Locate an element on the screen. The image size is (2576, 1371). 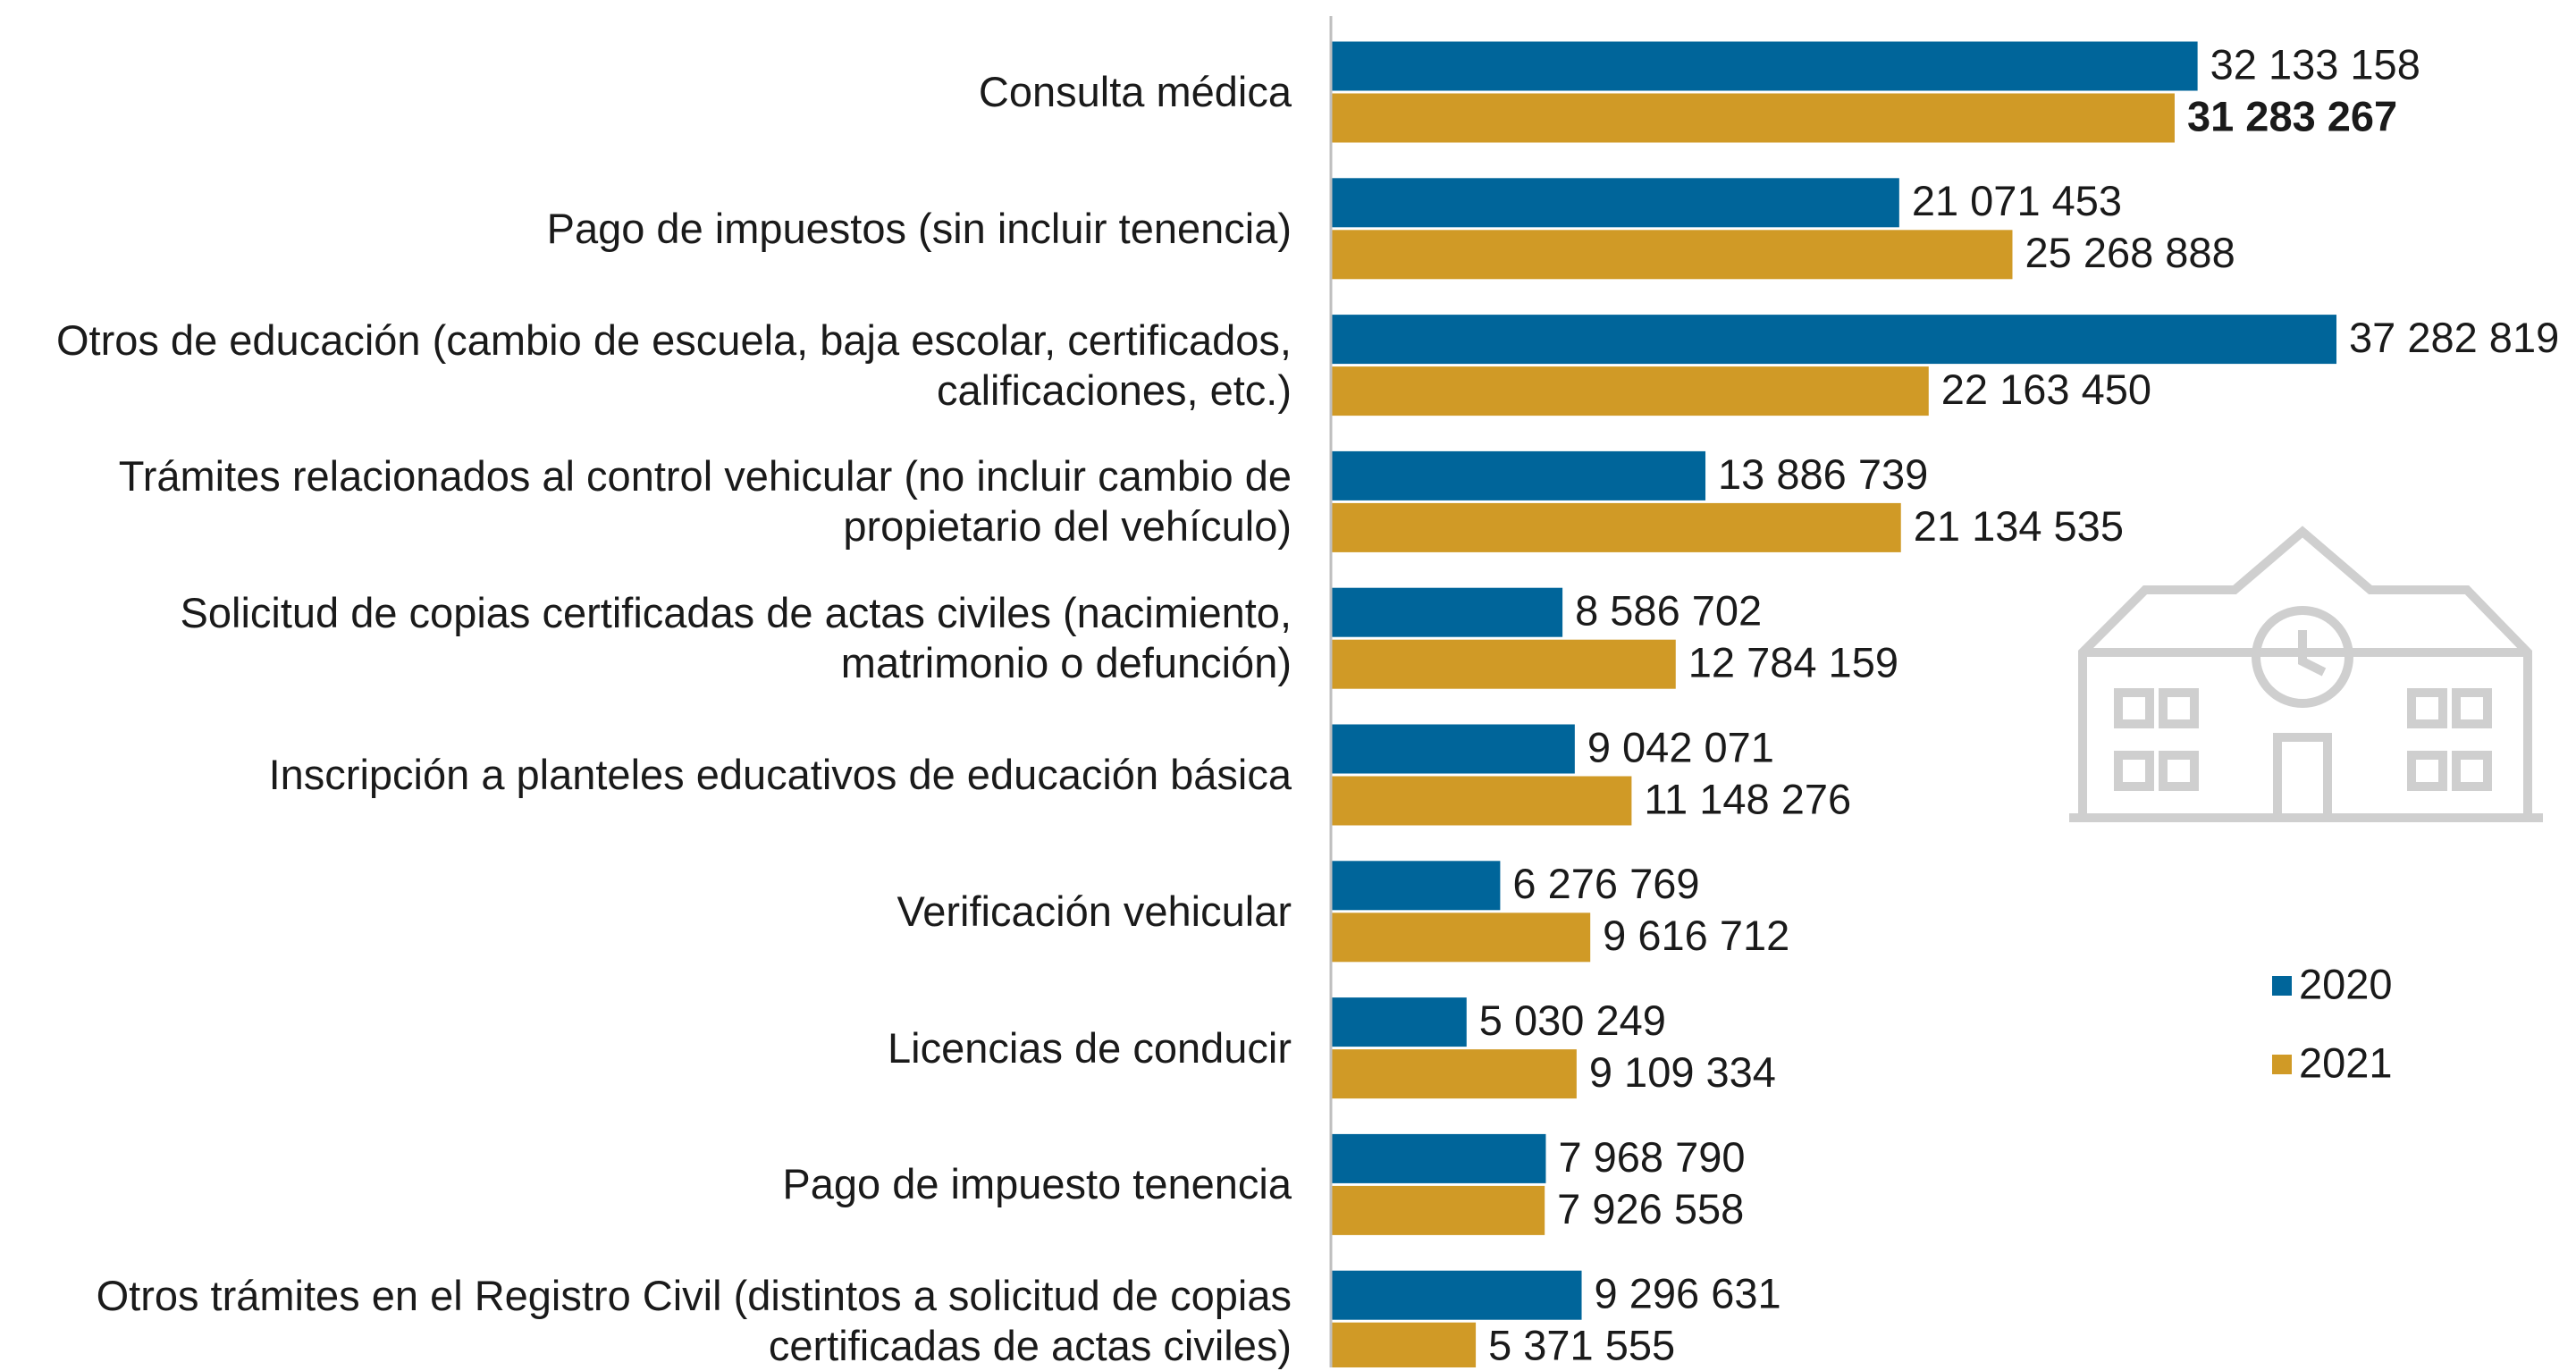
value-label: 7 926 558 is located at coordinates (1651, 1208).